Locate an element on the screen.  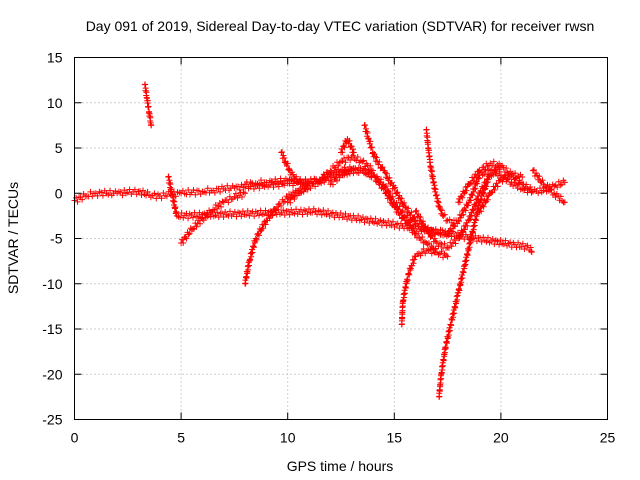
x-tick-label: 15 is located at coordinates (395, 438).